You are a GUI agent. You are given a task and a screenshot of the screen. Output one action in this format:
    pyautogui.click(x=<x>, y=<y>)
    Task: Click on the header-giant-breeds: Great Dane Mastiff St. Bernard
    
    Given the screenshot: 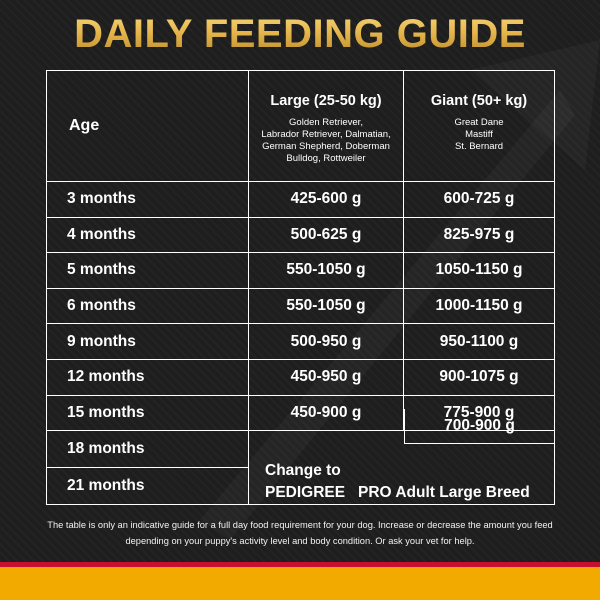 What is the action you would take?
    pyautogui.click(x=479, y=135)
    